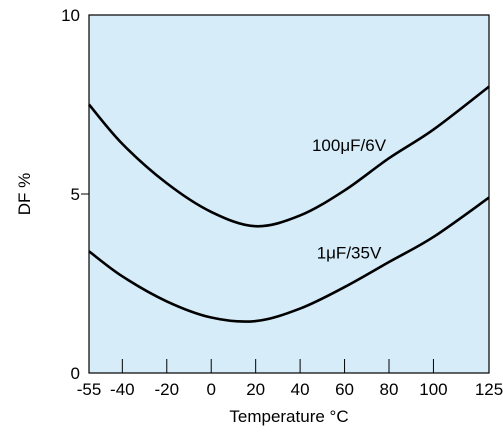 The image size is (503, 434). What do you see at coordinates (89, 389) in the screenshot?
I see `x-tick-label: -55` at bounding box center [89, 389].